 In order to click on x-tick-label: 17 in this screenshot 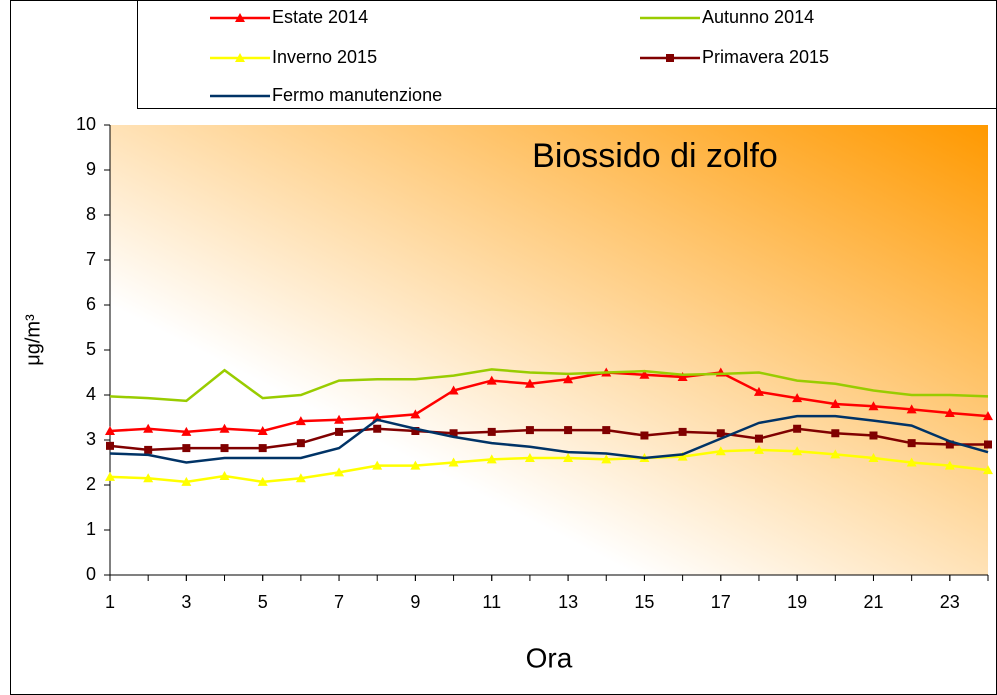, I will do `click(721, 602)`.